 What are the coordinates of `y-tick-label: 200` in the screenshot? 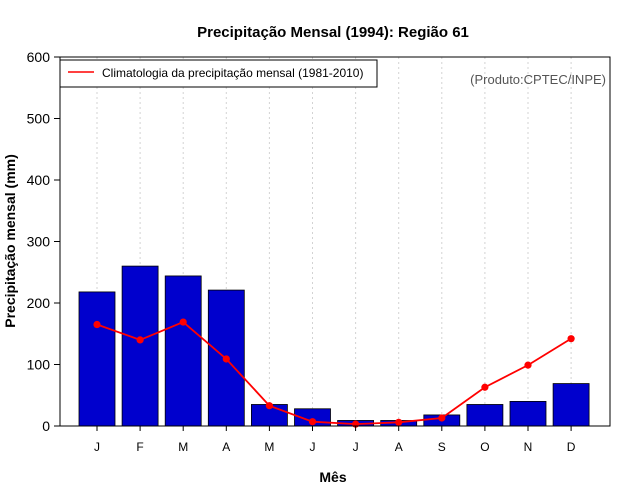 It's located at (39, 303).